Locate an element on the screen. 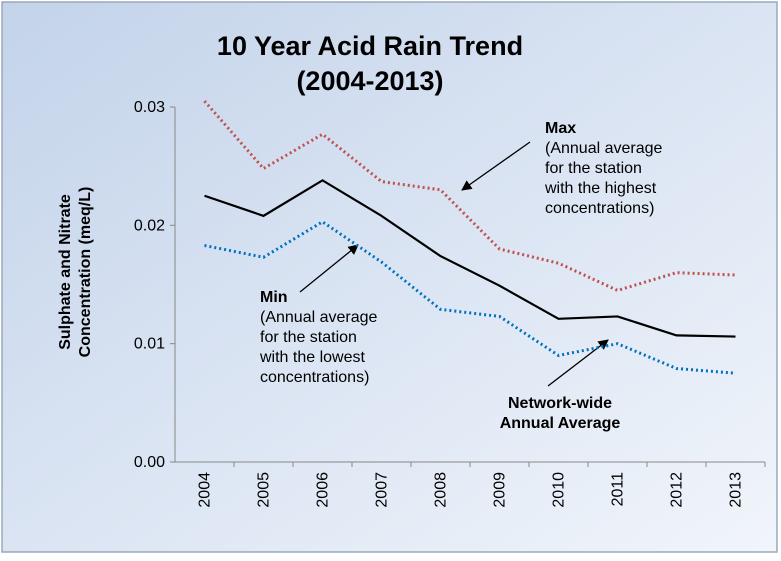  annotation-label: Network-wide is located at coordinates (560, 403).